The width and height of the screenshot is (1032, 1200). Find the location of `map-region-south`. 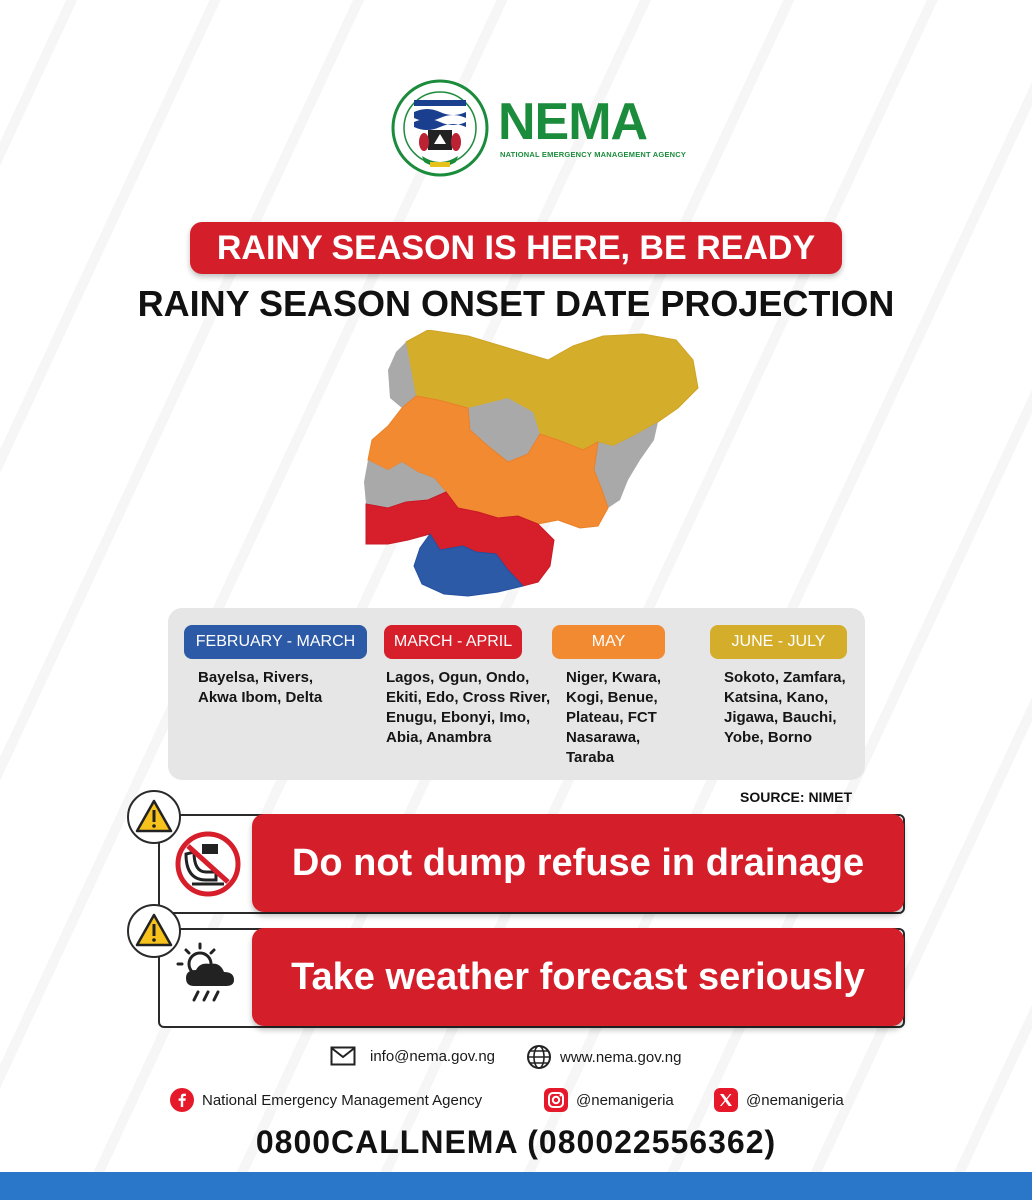

map-region-south is located at coordinates (460, 539).